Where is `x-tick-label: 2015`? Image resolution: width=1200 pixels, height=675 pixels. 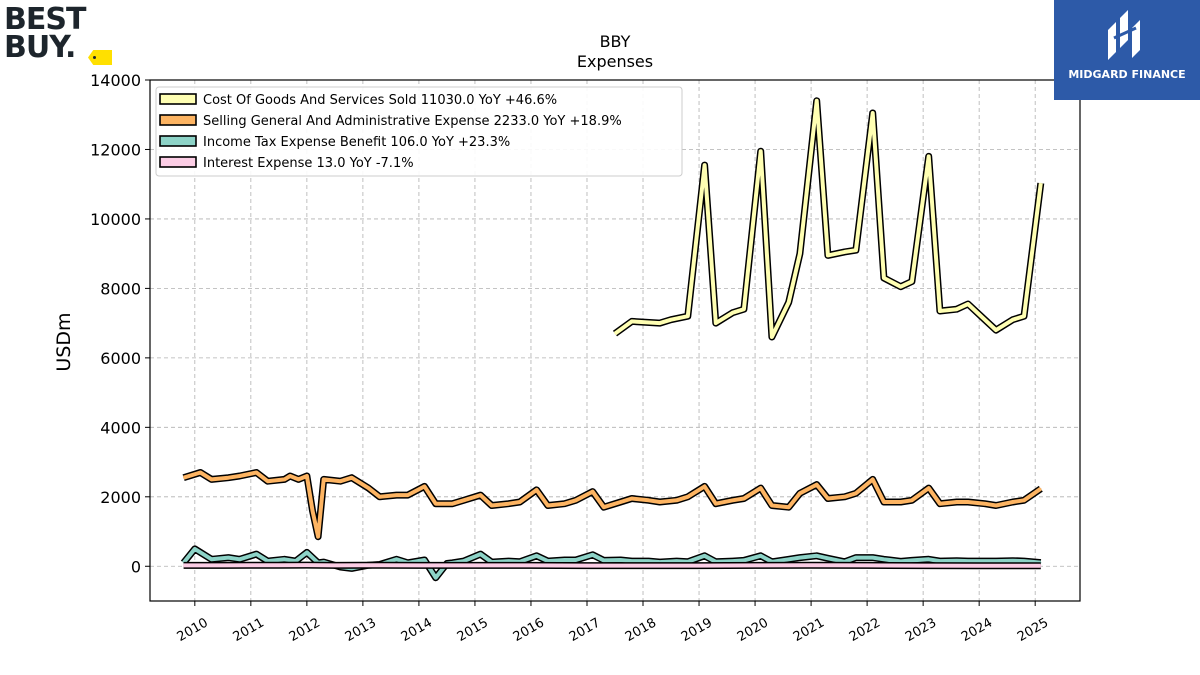
x-tick-label: 2015 is located at coordinates (473, 630).